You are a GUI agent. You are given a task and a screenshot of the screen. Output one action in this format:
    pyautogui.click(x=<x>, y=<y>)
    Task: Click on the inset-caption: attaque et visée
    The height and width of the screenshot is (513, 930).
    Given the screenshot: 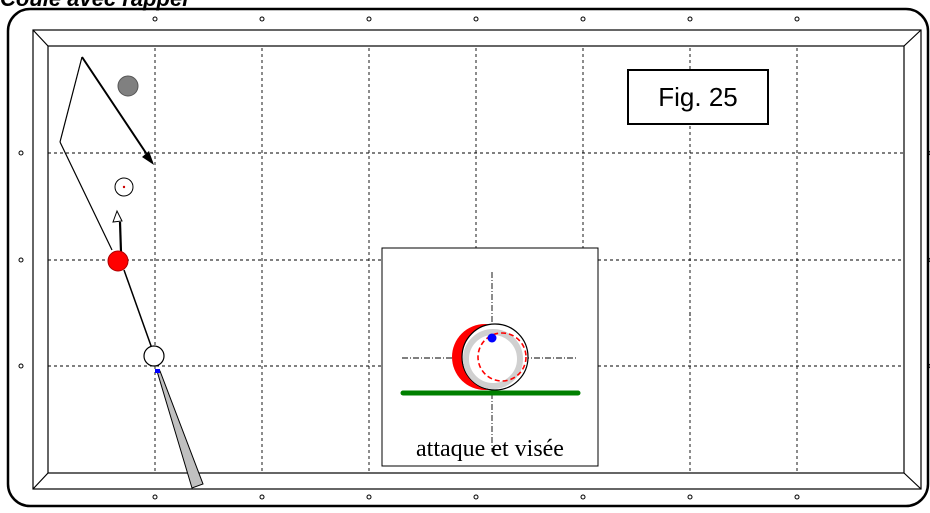 What is the action you would take?
    pyautogui.click(x=490, y=449)
    